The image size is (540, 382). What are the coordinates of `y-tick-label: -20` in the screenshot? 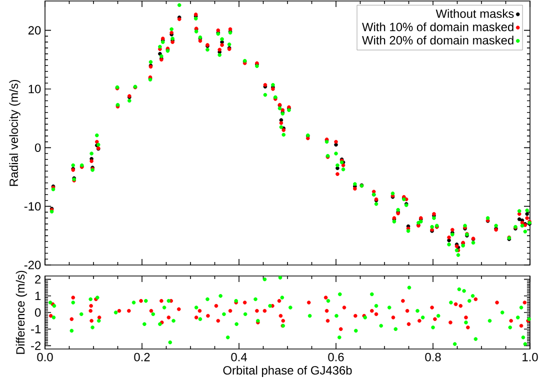 It's located at (32, 265).